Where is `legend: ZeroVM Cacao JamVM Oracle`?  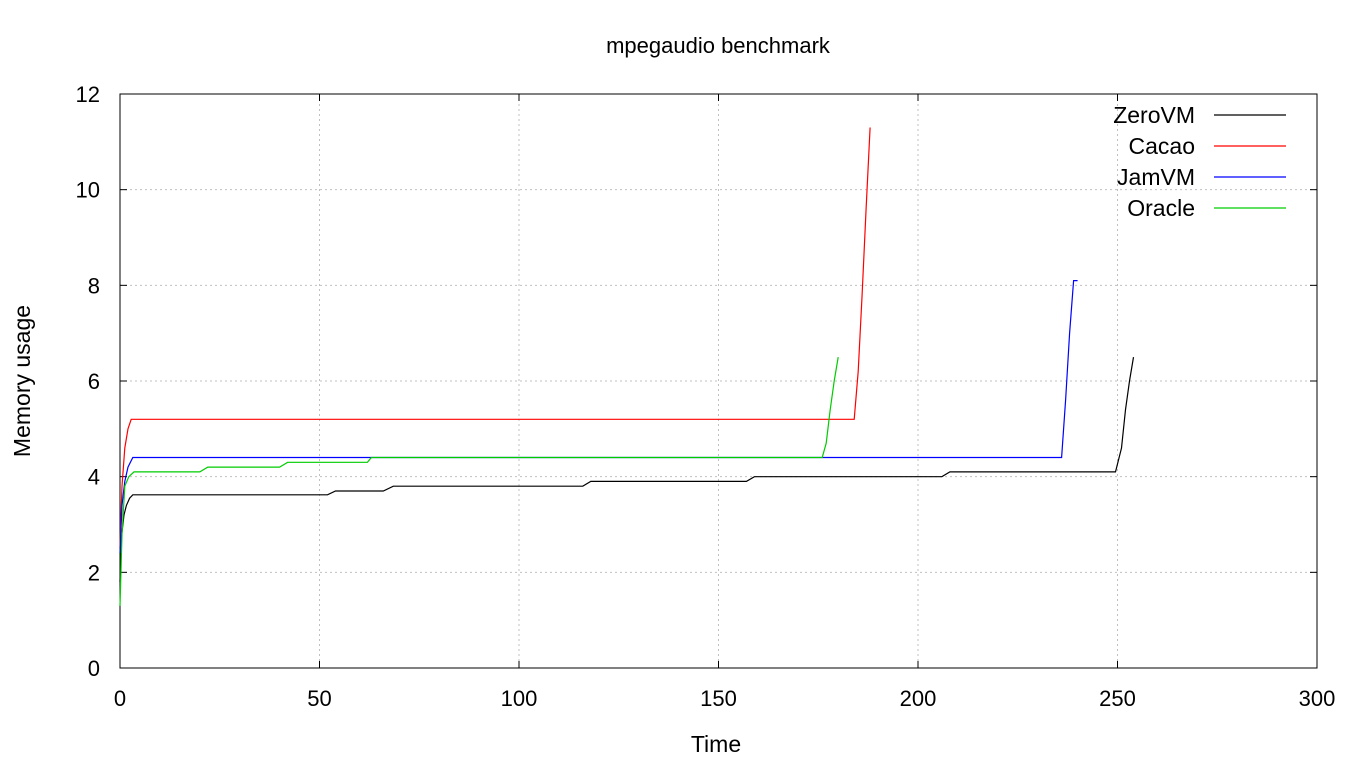
legend: ZeroVM Cacao JamVM Oracle is located at coordinates (1199, 161).